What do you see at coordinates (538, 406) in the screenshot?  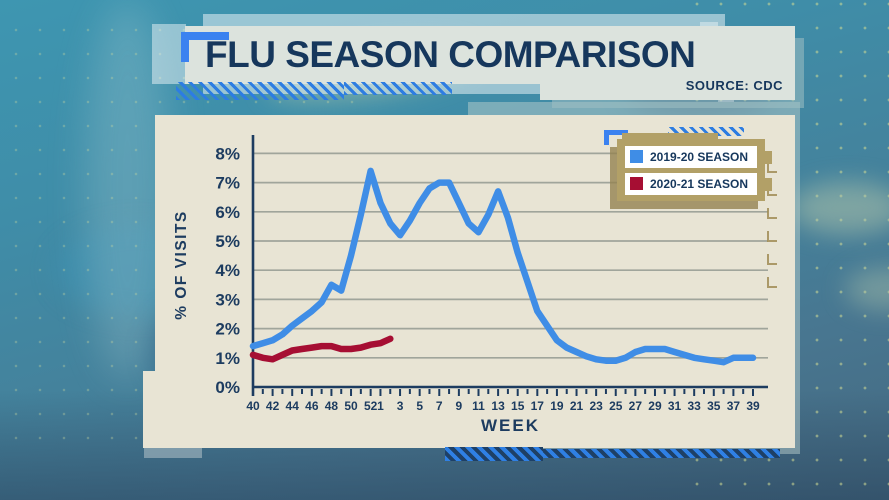 I see `svg-text: 17` at bounding box center [538, 406].